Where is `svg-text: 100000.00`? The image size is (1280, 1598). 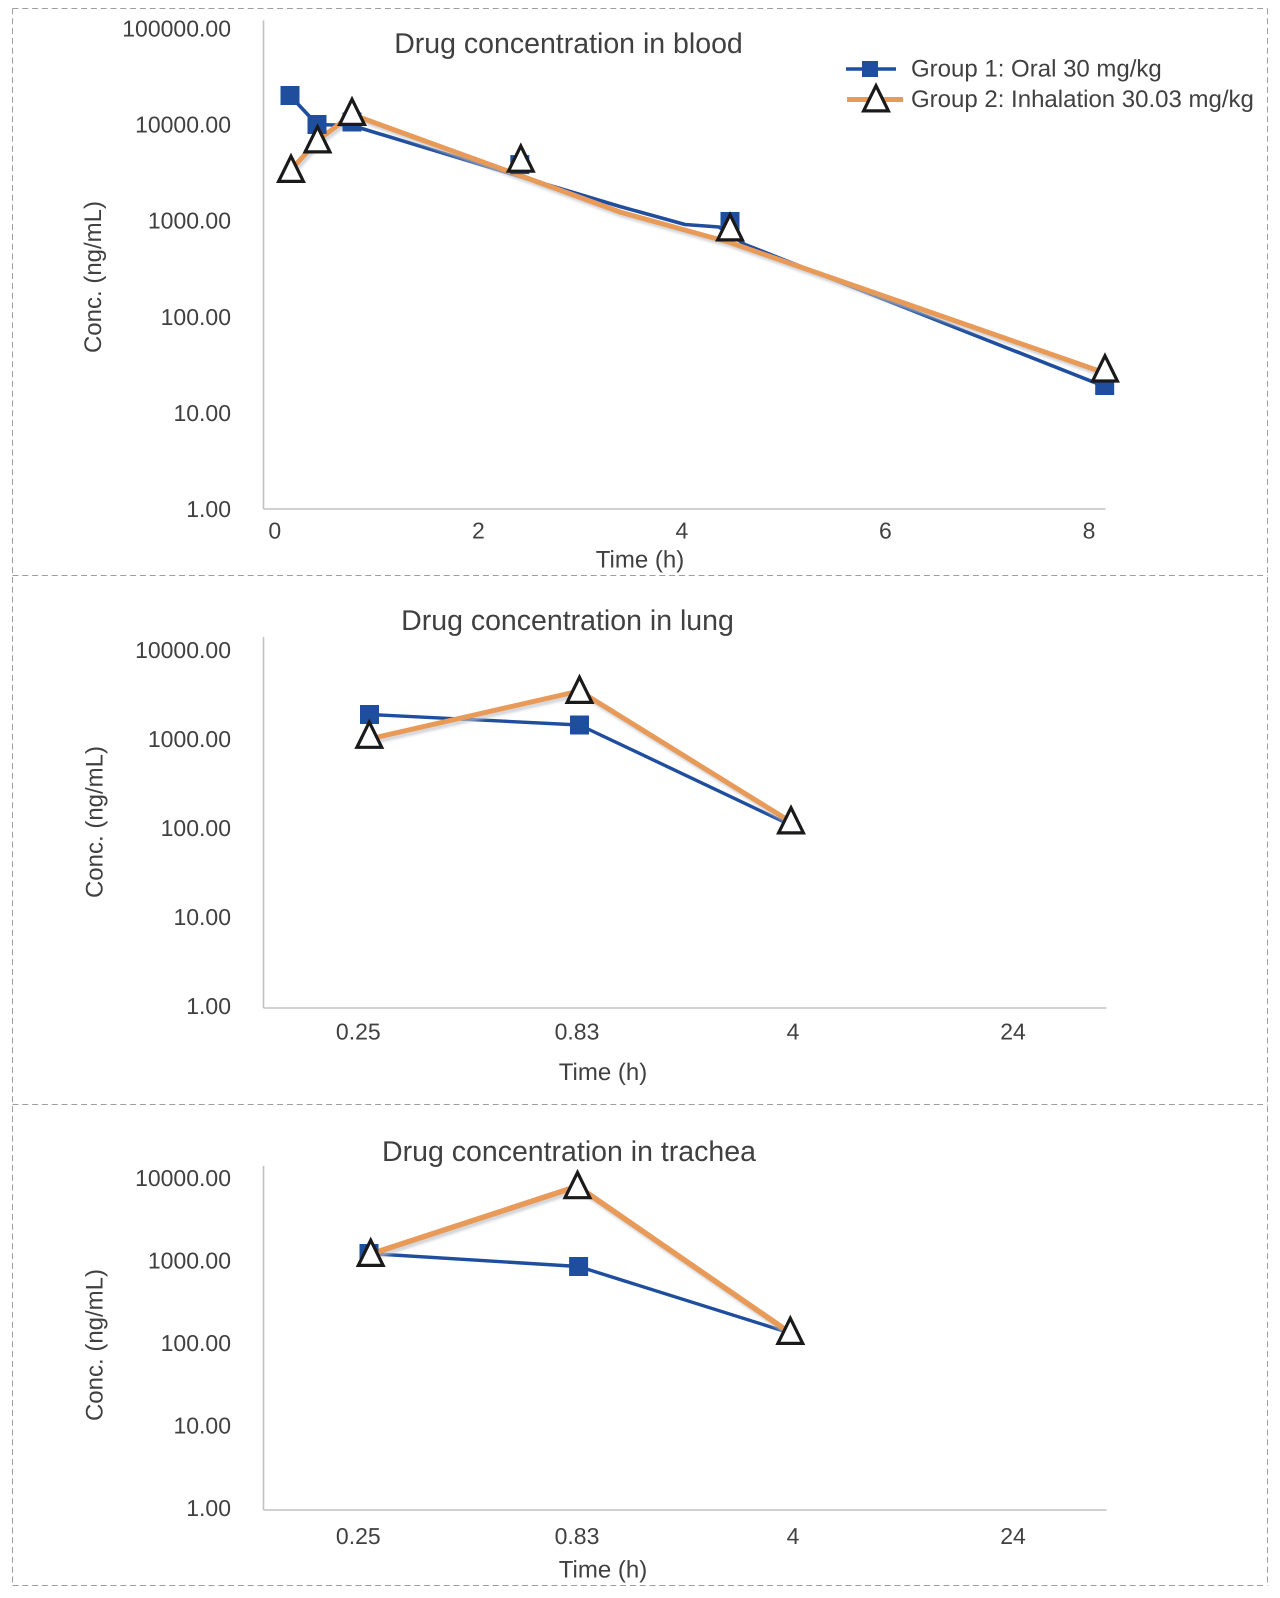 svg-text: 100000.00 is located at coordinates (176, 29).